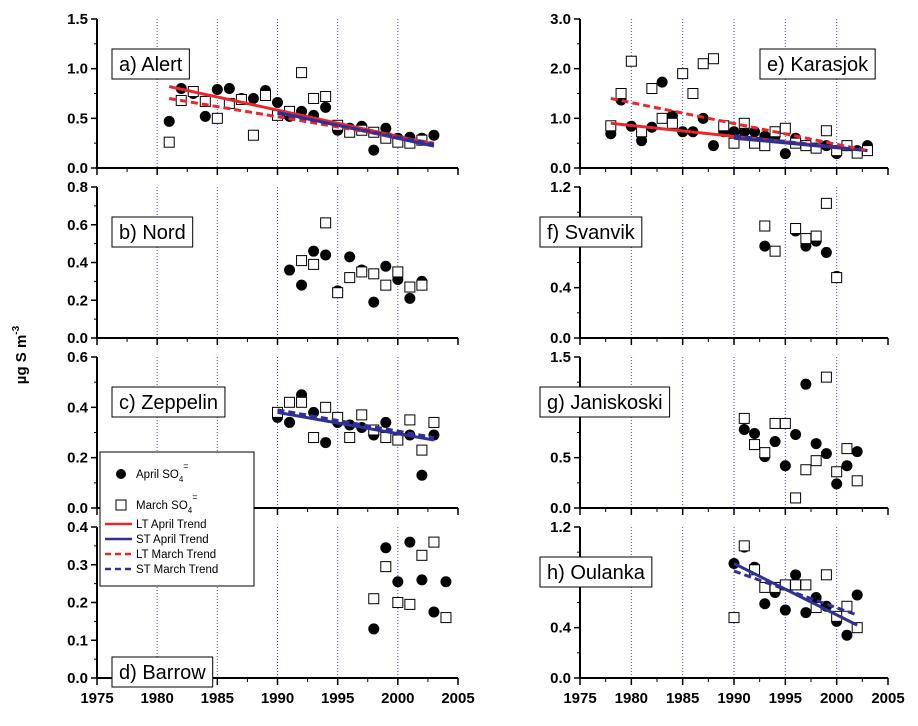 This screenshot has height=726, width=918. Describe the element at coordinates (714, 433) in the screenshot. I see `panel-7: 0.00.51.01.5g) Janiskoski` at that location.